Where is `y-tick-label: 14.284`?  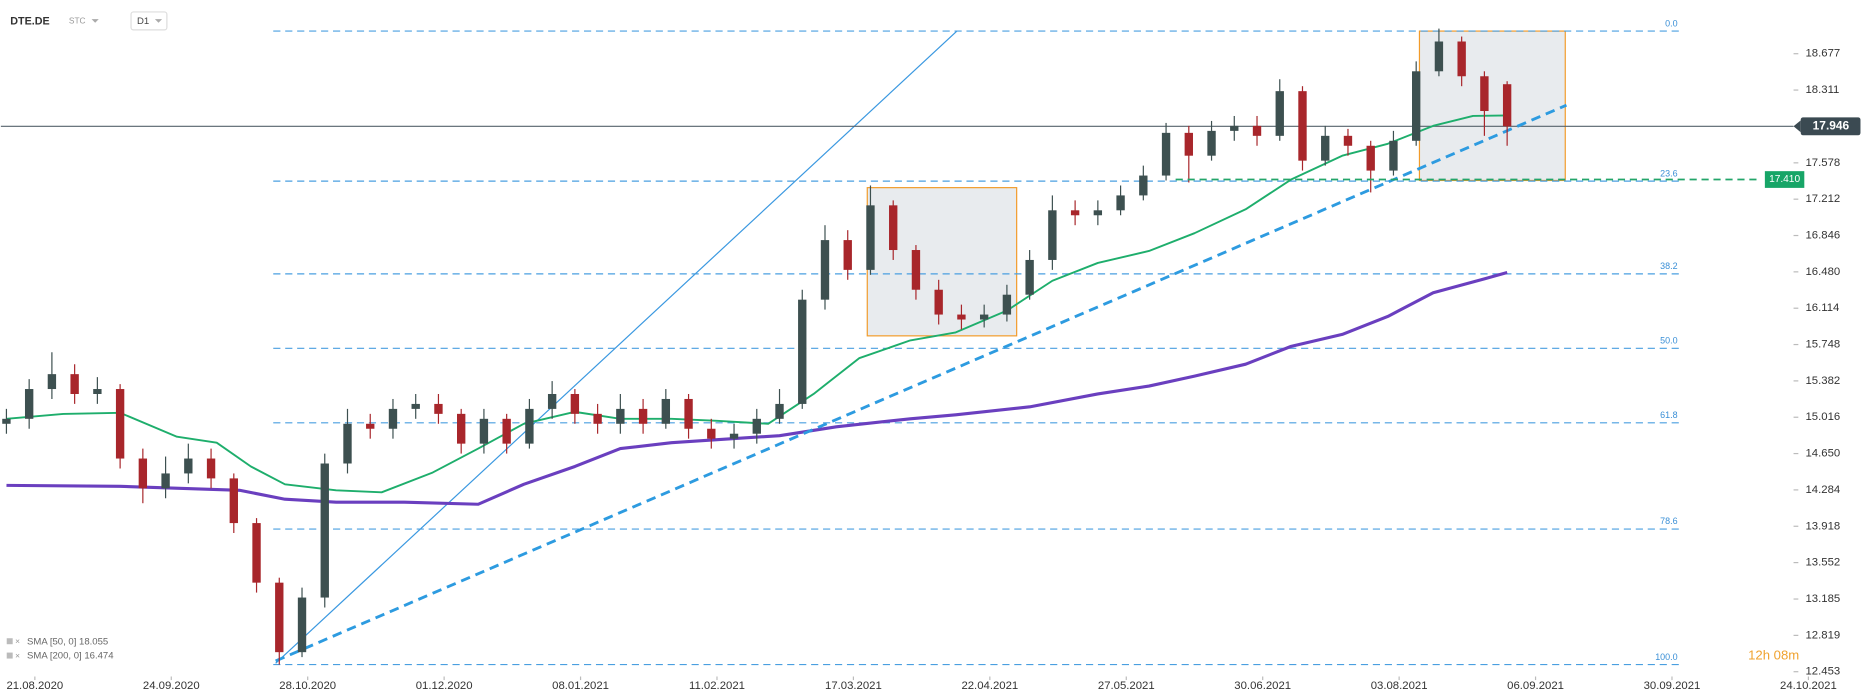
y-tick-label: 14.284 is located at coordinates (1823, 490).